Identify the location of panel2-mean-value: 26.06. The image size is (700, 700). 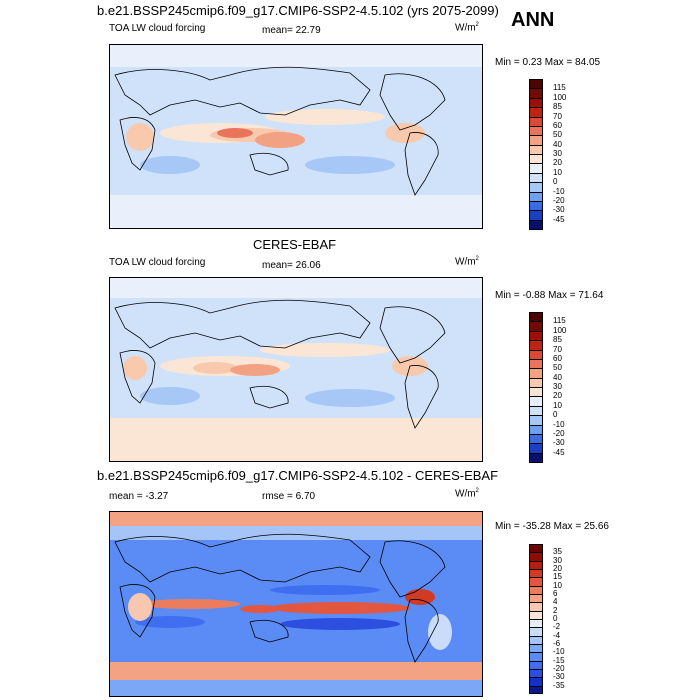
(308, 265).